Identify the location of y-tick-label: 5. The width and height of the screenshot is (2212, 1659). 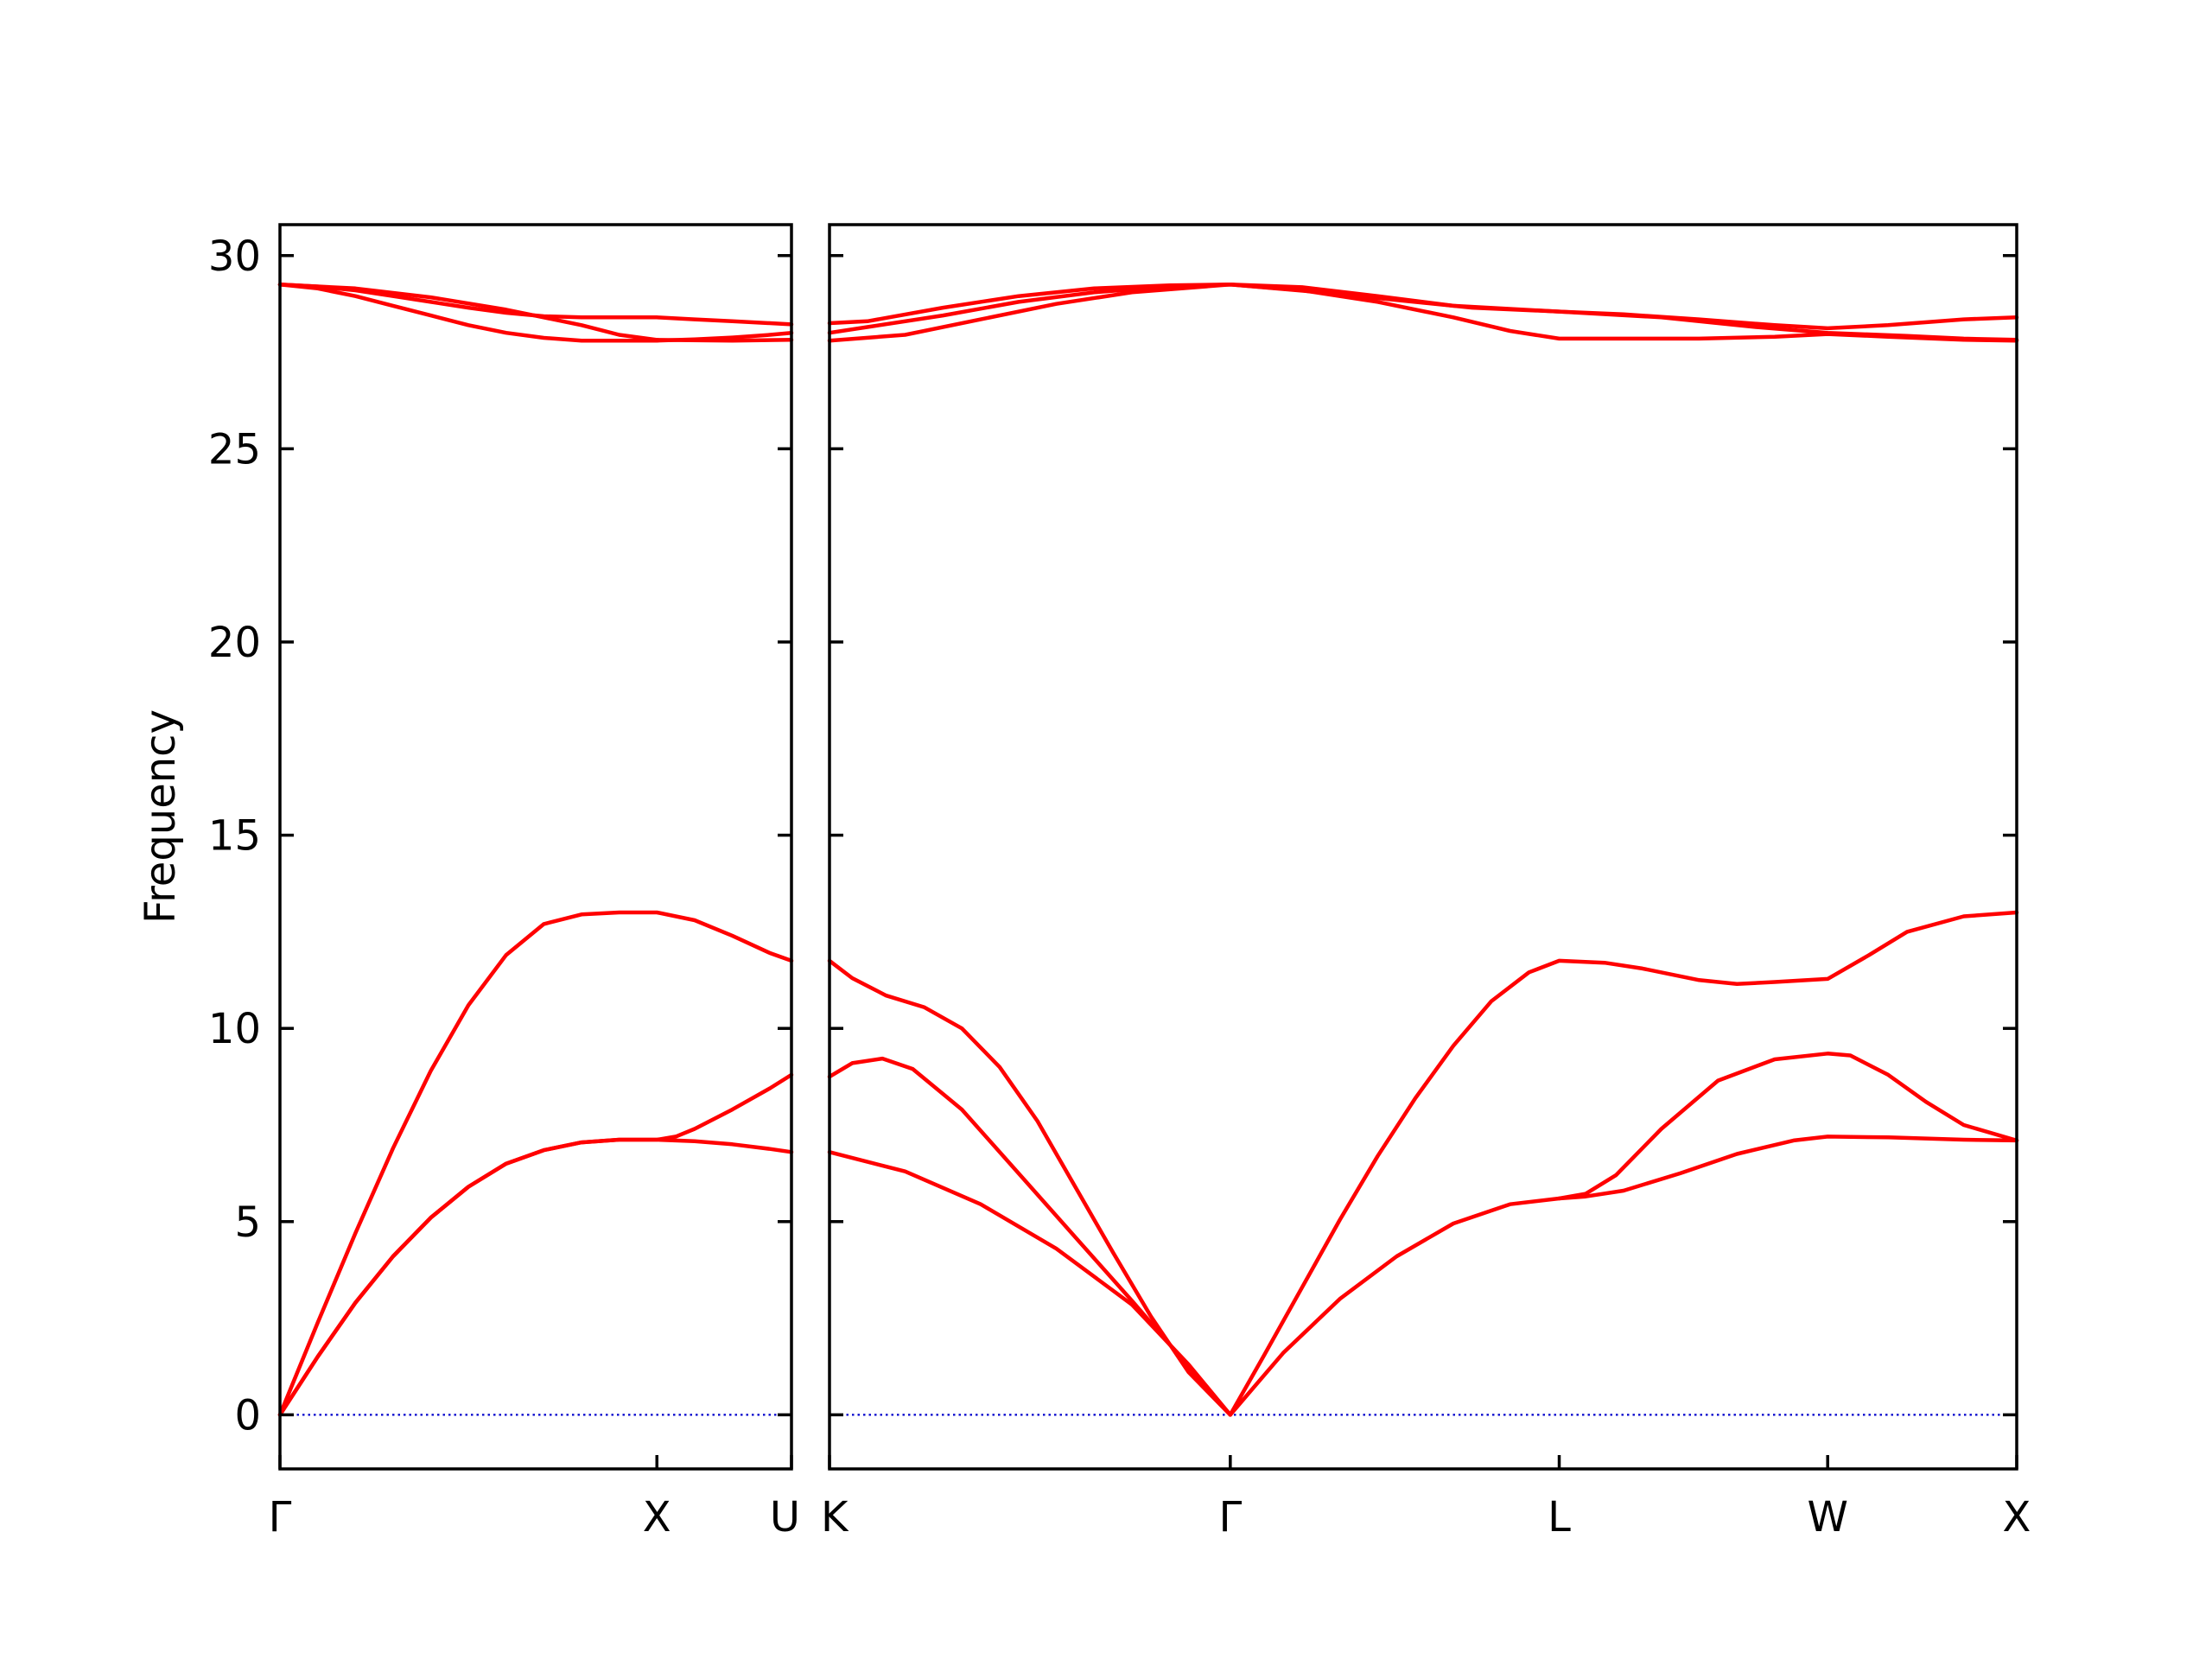
(247, 1222).